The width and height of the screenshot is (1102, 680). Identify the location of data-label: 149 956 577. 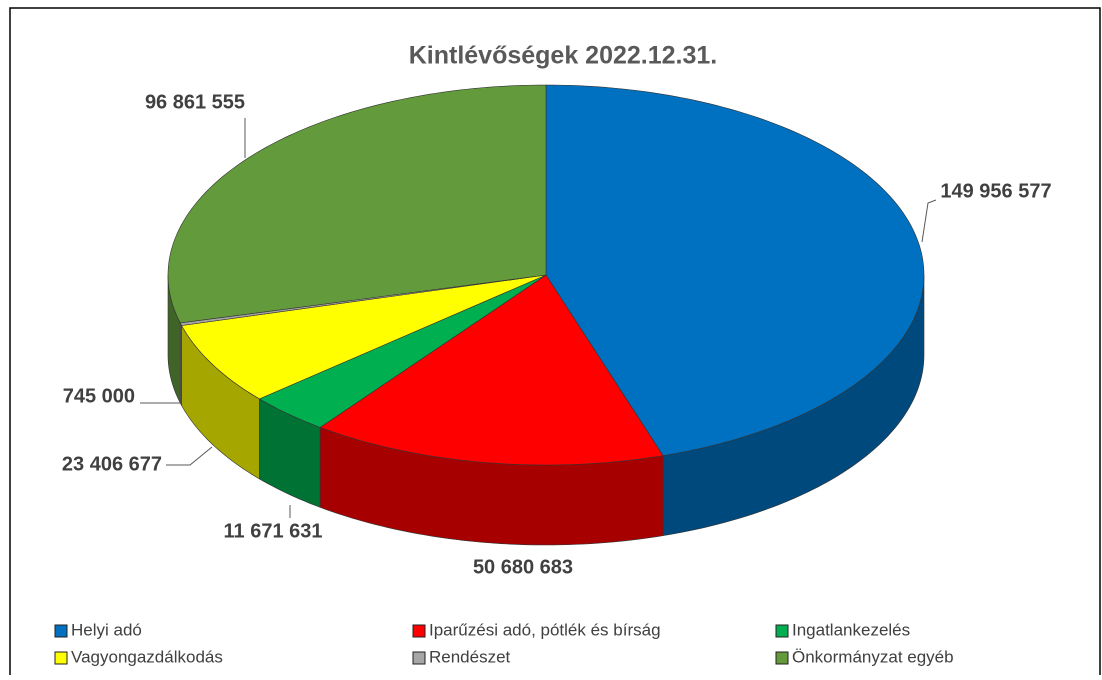
(995, 191).